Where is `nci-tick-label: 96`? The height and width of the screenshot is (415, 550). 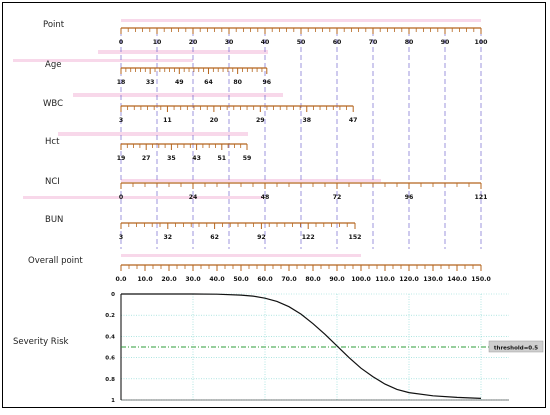 nci-tick-label: 96 is located at coordinates (409, 197).